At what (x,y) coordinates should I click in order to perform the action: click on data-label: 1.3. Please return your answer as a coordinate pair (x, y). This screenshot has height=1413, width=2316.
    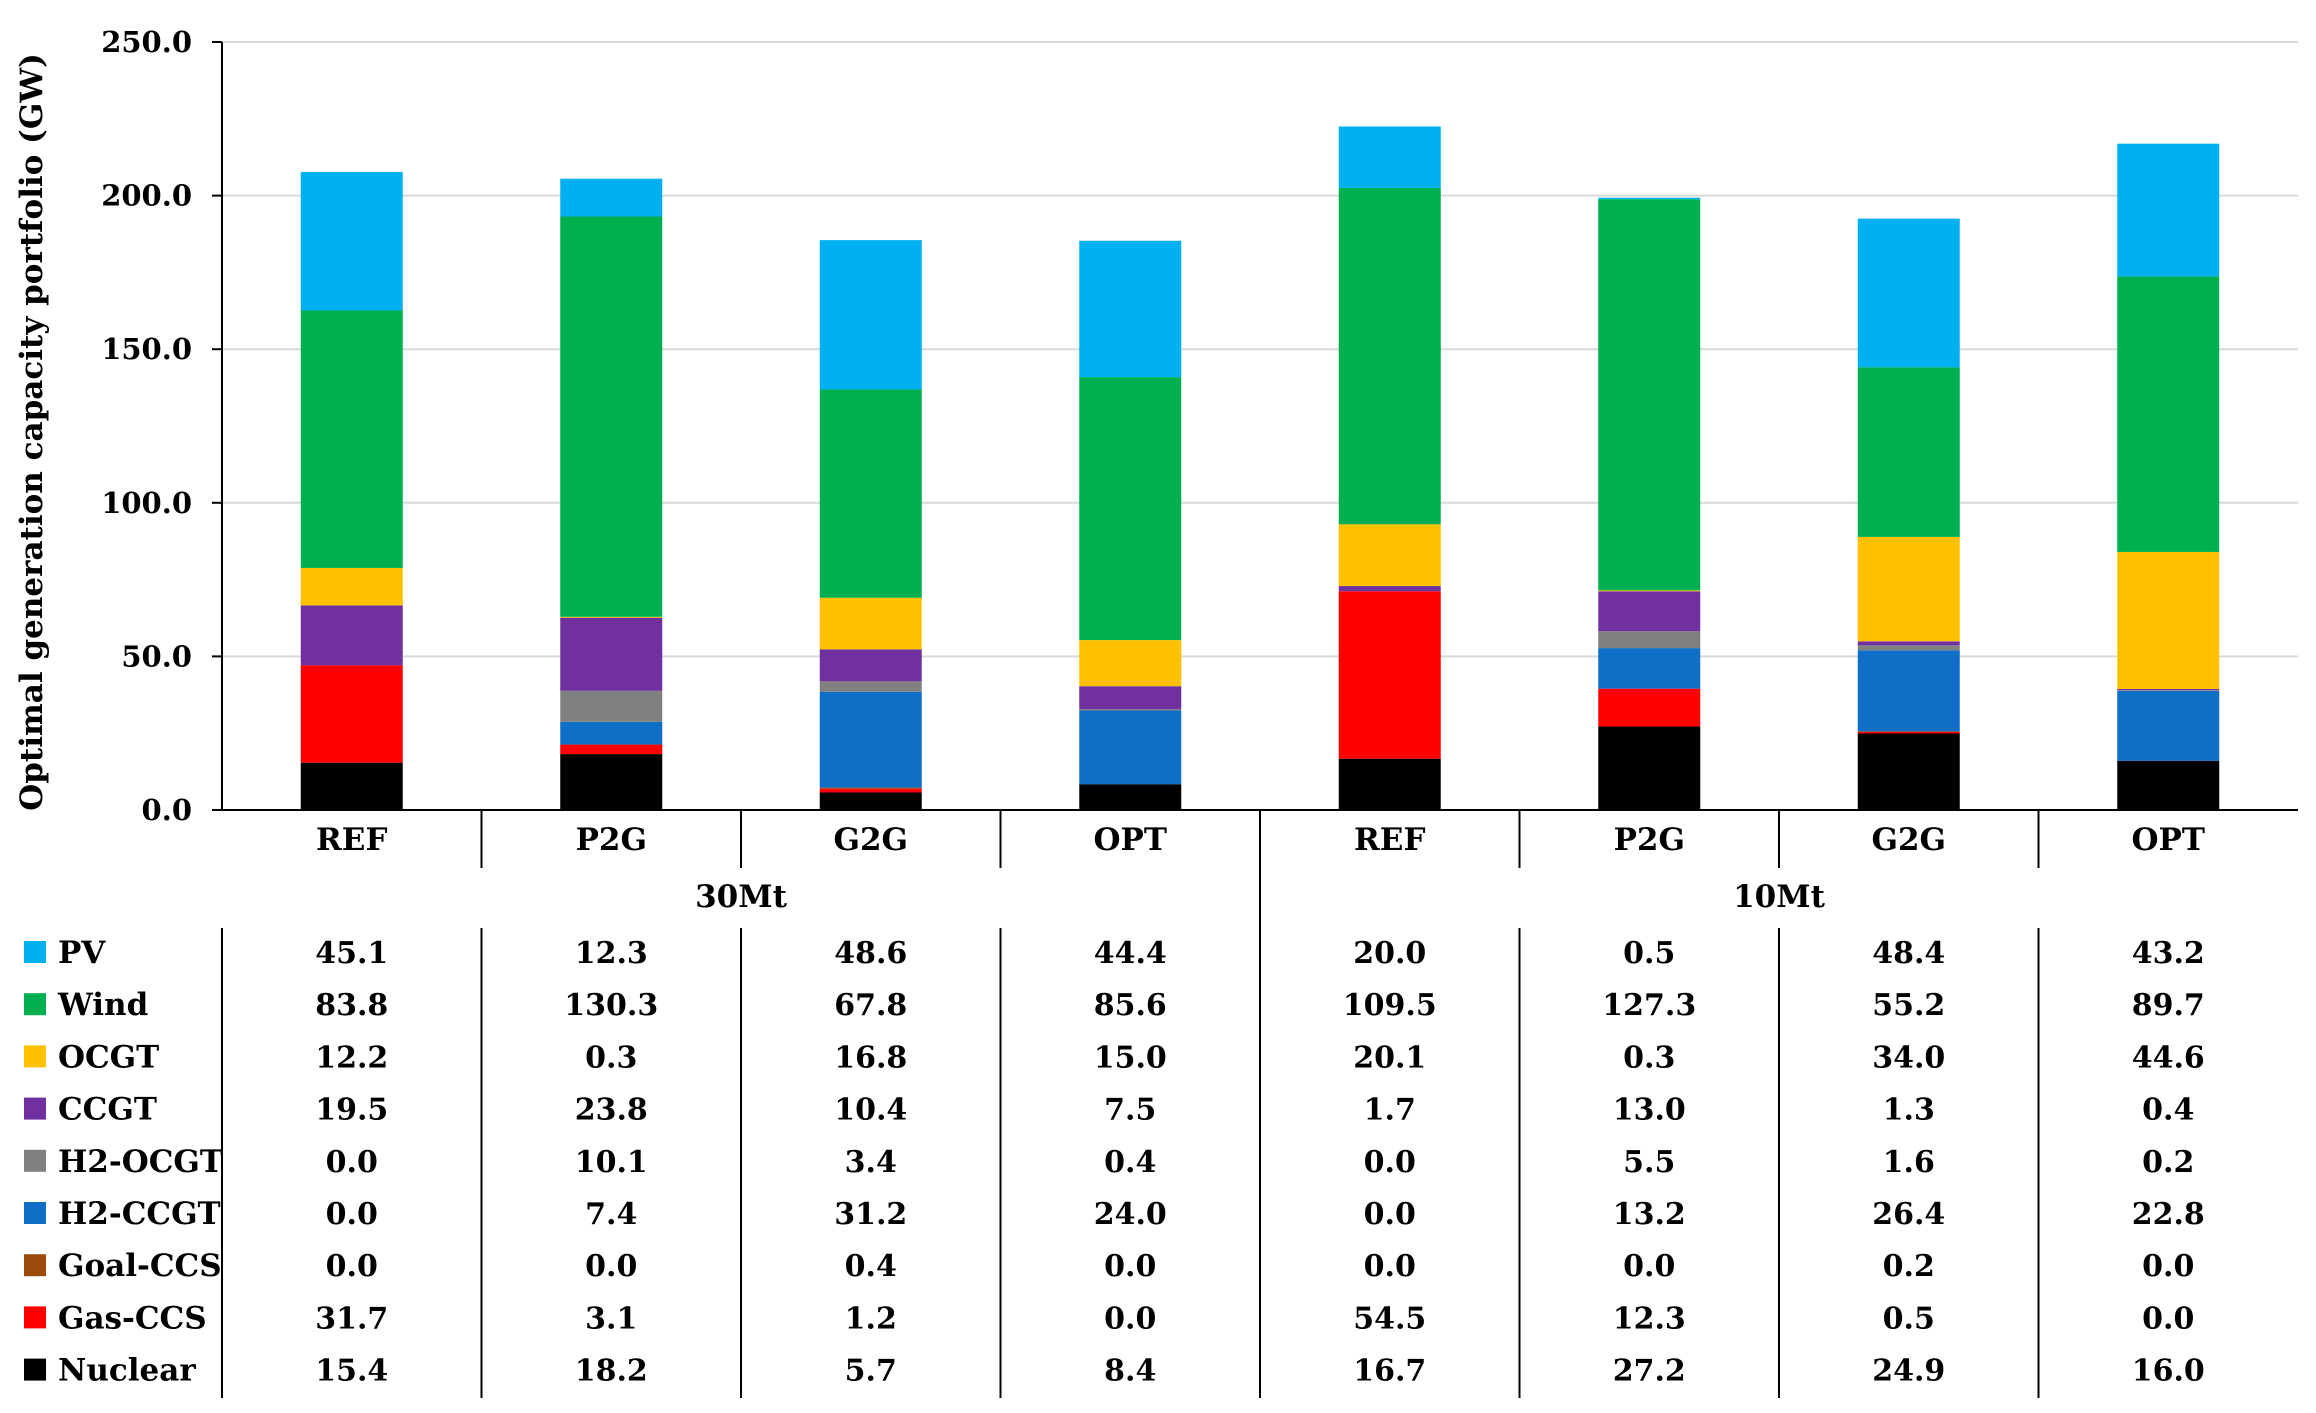
    Looking at the image, I should click on (1909, 1110).